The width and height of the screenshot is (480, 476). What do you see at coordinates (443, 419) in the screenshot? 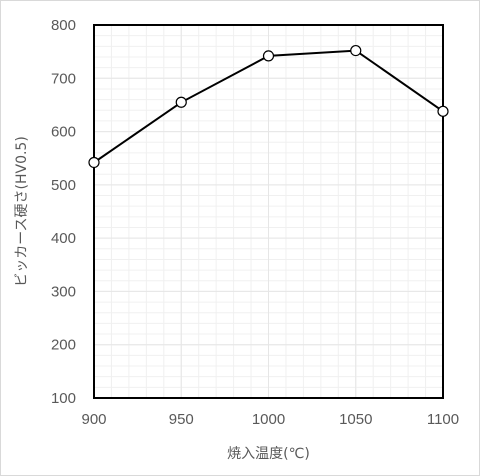
I see `x-tick-label: 1100` at bounding box center [443, 419].